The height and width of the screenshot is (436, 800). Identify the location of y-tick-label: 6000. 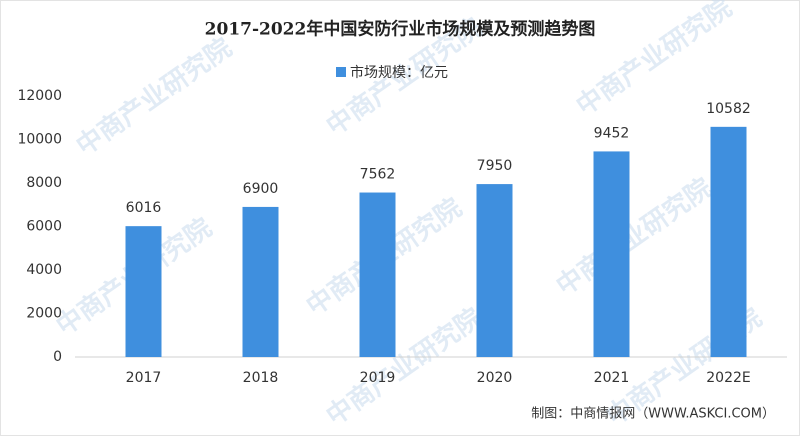
(44, 227).